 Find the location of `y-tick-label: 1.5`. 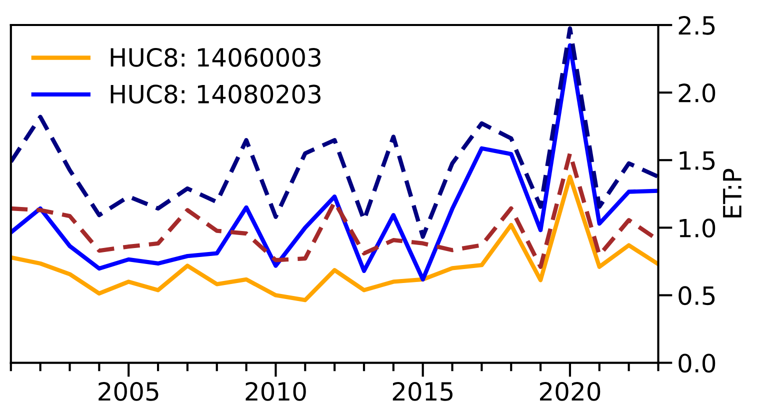

y-tick-label: 1.5 is located at coordinates (697, 160).